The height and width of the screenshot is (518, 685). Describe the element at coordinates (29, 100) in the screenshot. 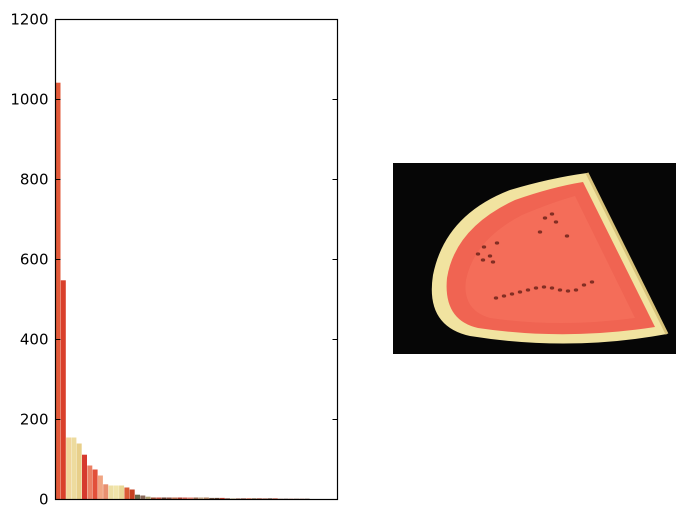

I see `y-tick-label: 1000` at that location.